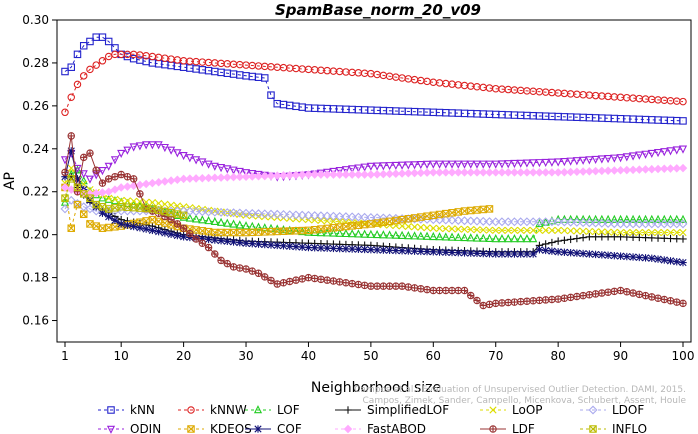 The height and width of the screenshot is (434, 698). Describe the element at coordinates (373, 212) in the screenshot. I see `series-line-ldof` at that location.